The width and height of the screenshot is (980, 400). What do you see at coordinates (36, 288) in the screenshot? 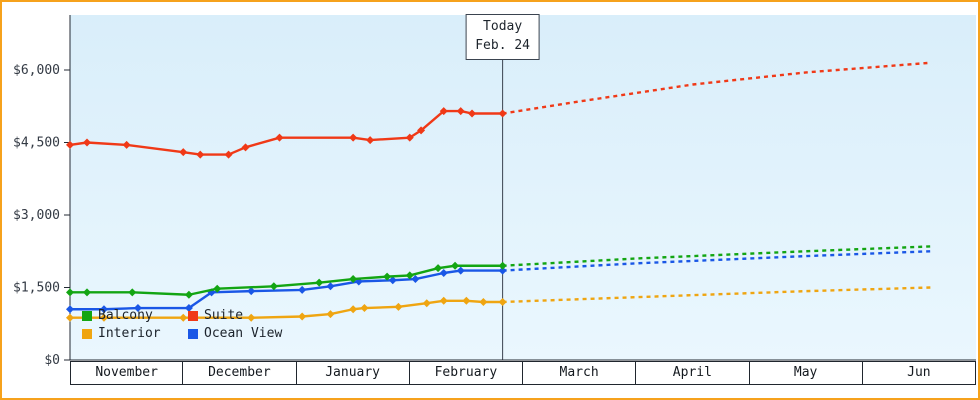
I see `y-axis-tick-label: $1,500` at bounding box center [36, 288].